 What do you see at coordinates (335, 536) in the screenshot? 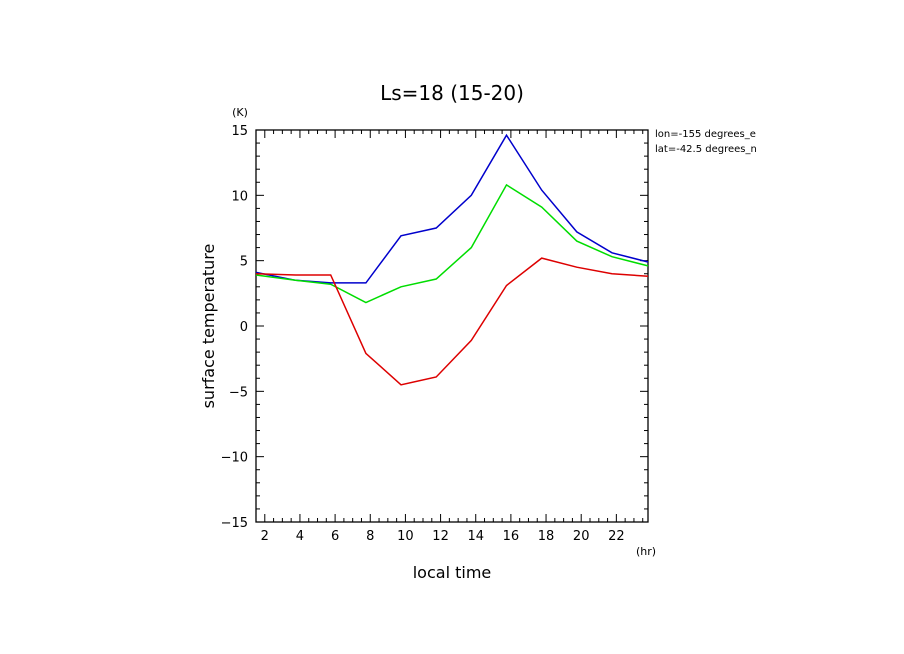
I see `x-tick-label: 6` at bounding box center [335, 536].